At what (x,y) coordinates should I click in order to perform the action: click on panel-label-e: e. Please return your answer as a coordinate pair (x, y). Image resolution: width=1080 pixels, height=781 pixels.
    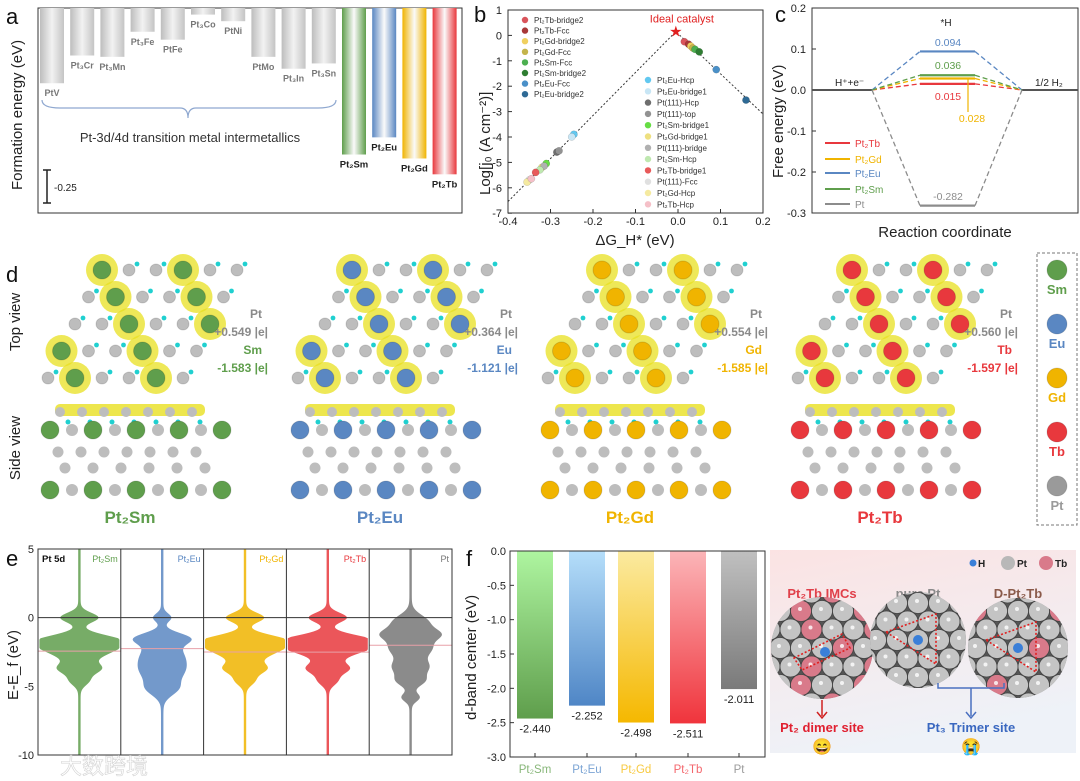
    Looking at the image, I should click on (12, 558).